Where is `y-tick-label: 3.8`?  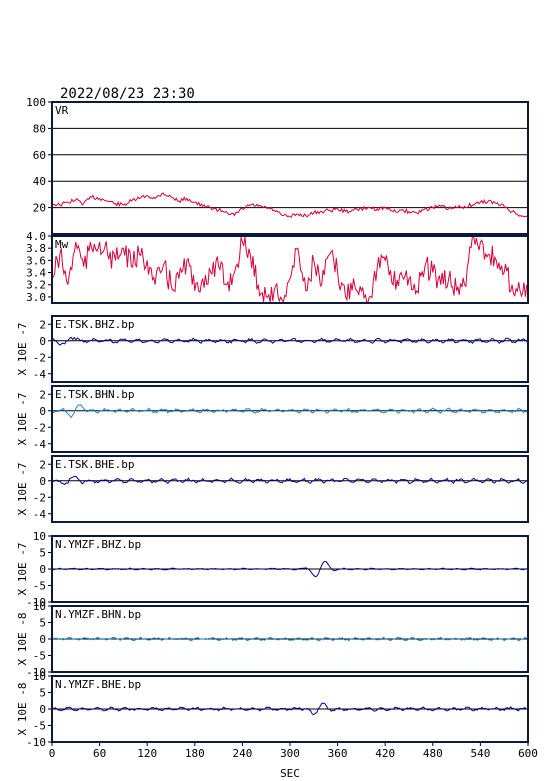
y-tick-label: 3.8 is located at coordinates (36, 248).